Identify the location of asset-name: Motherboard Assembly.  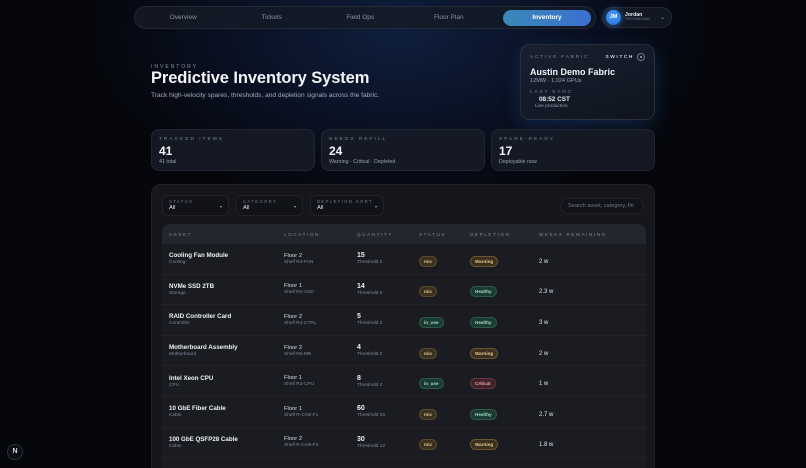
(203, 348).